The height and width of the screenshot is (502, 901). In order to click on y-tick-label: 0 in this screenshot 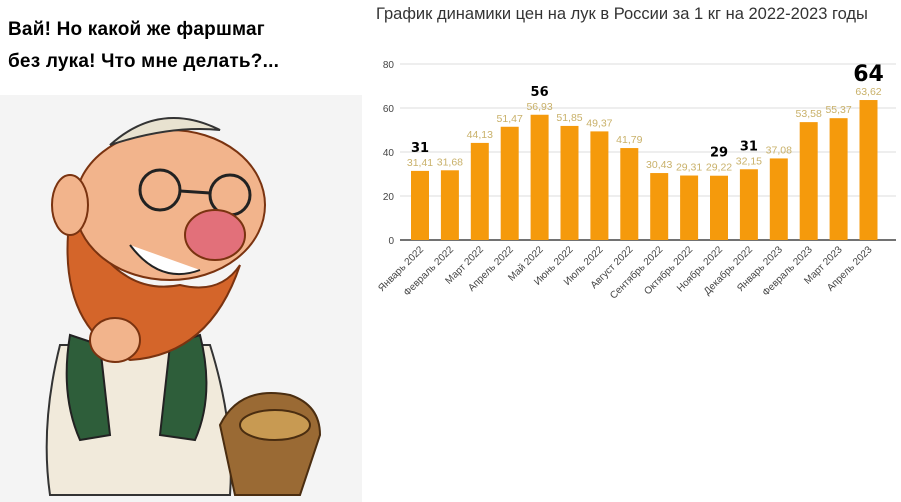, I will do `click(391, 241)`.